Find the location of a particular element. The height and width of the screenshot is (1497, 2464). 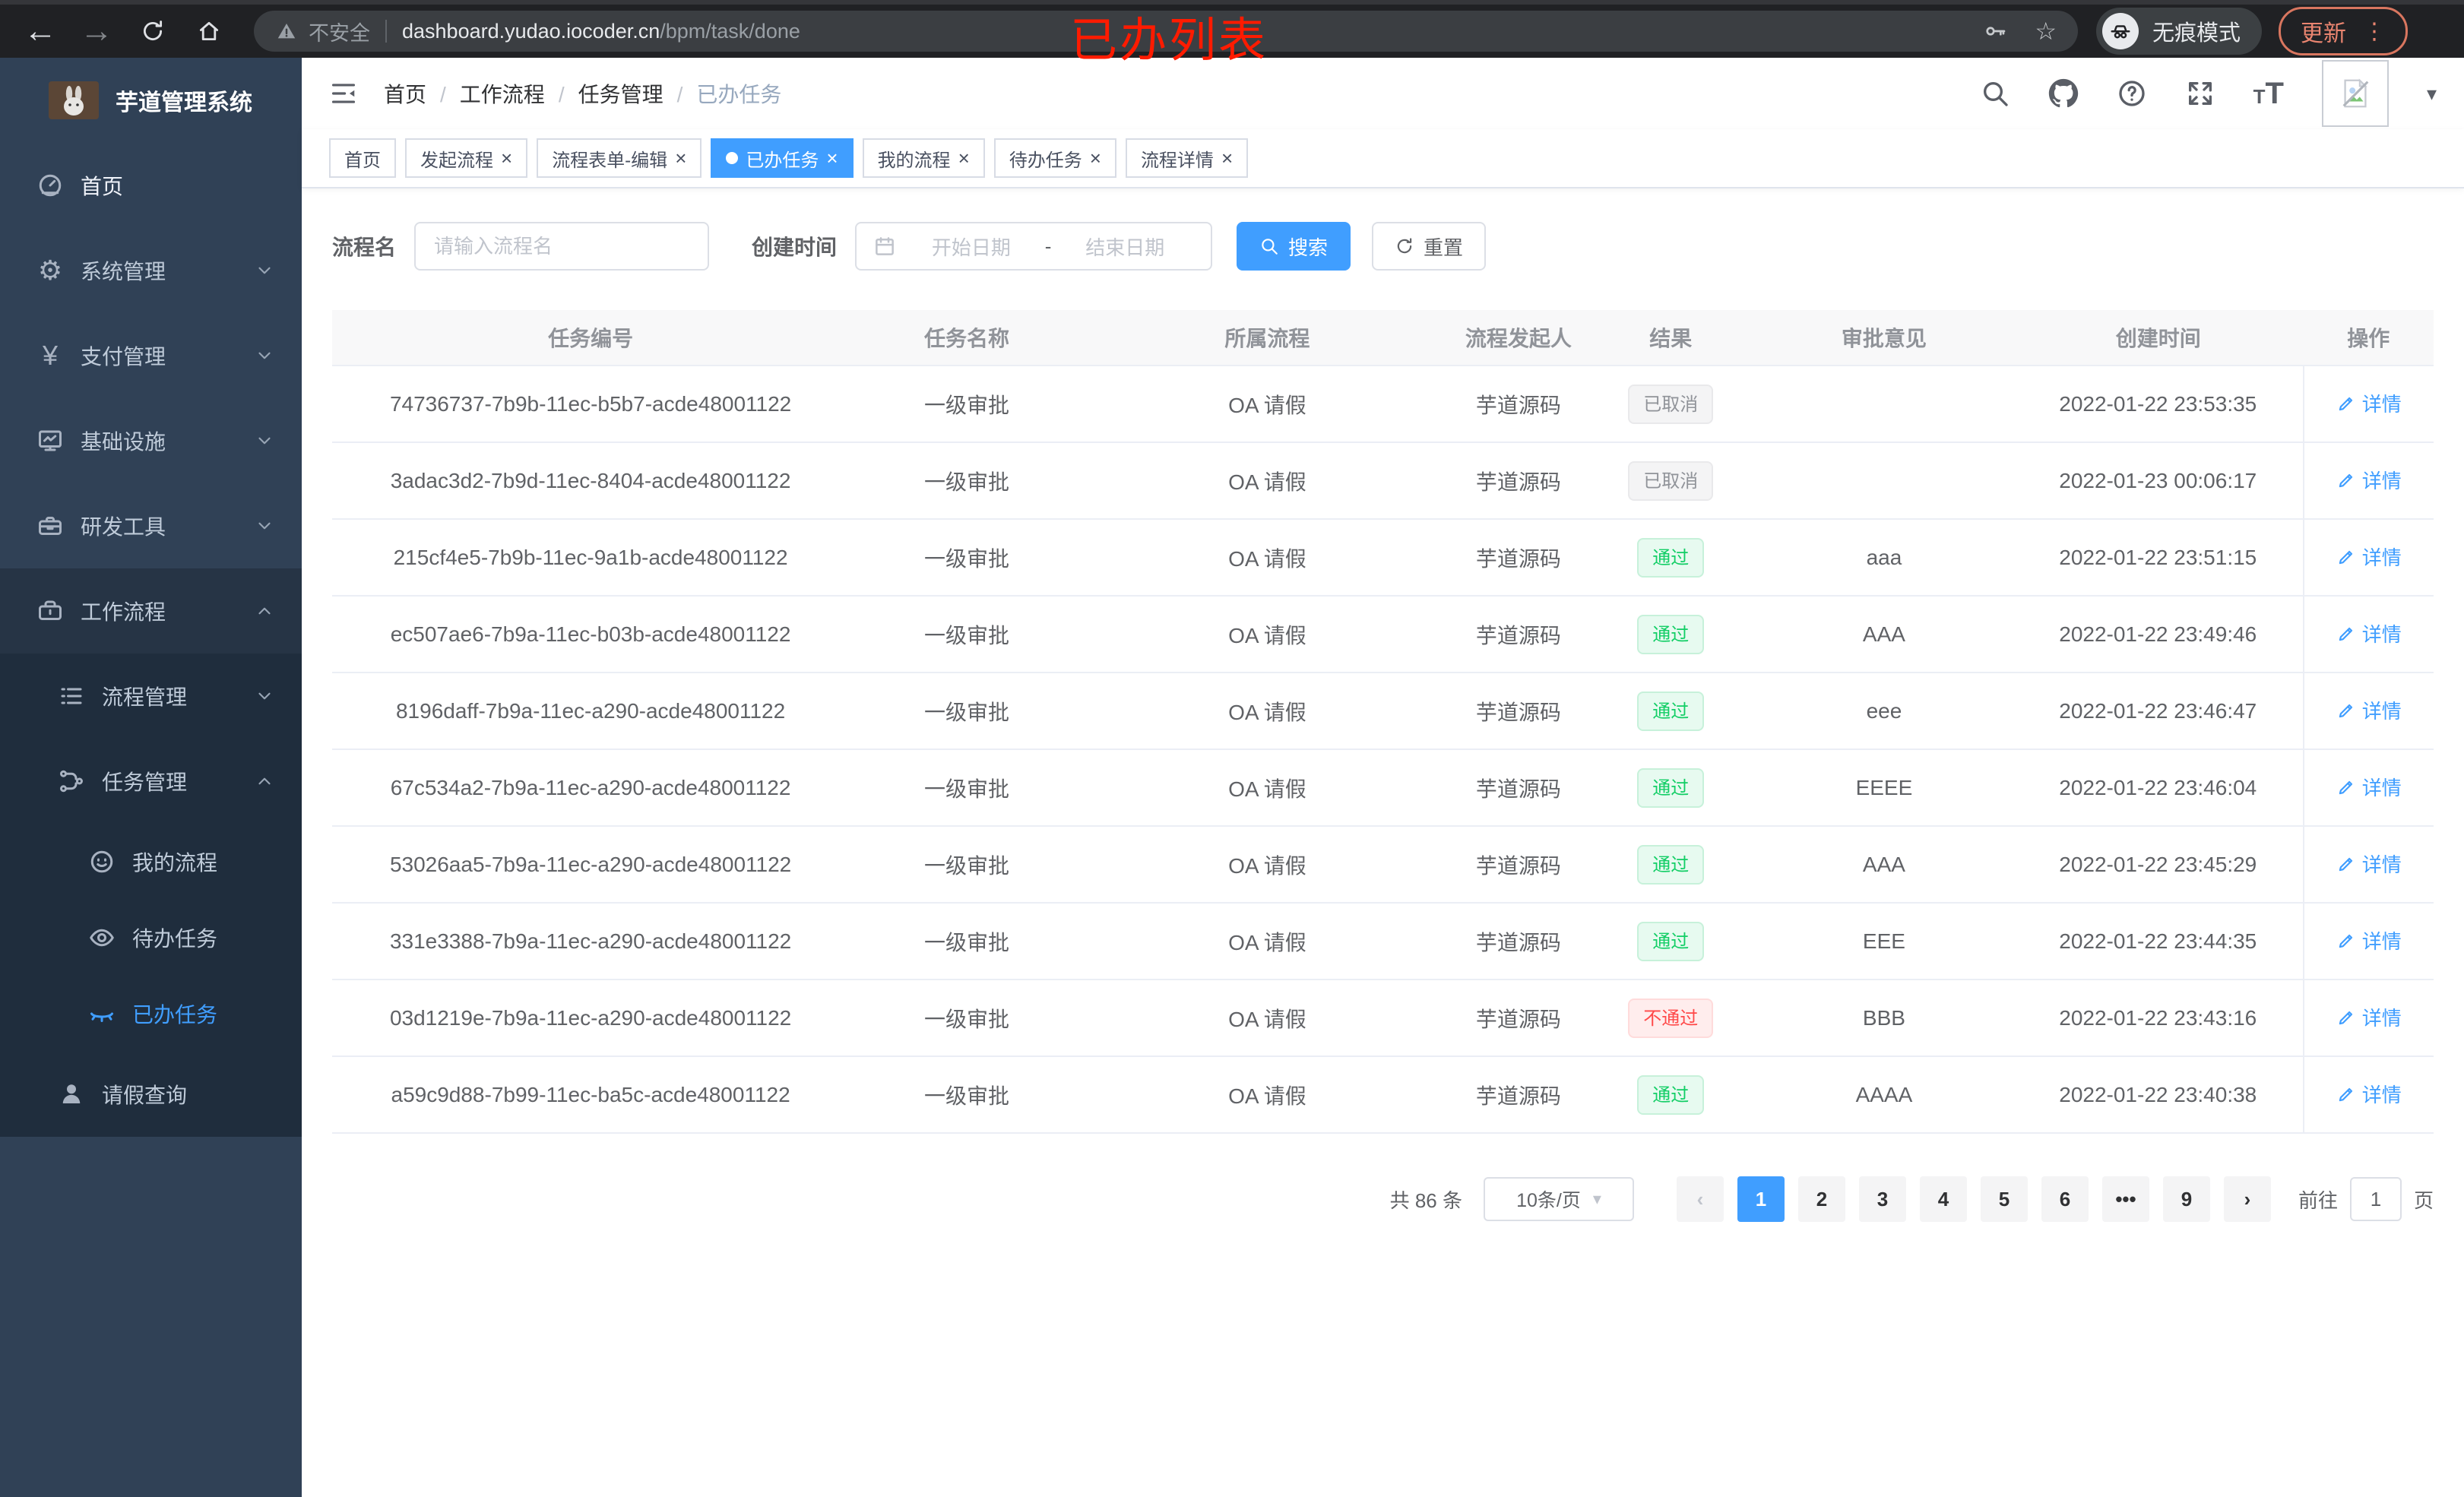

page-button: 1 is located at coordinates (1761, 1199).